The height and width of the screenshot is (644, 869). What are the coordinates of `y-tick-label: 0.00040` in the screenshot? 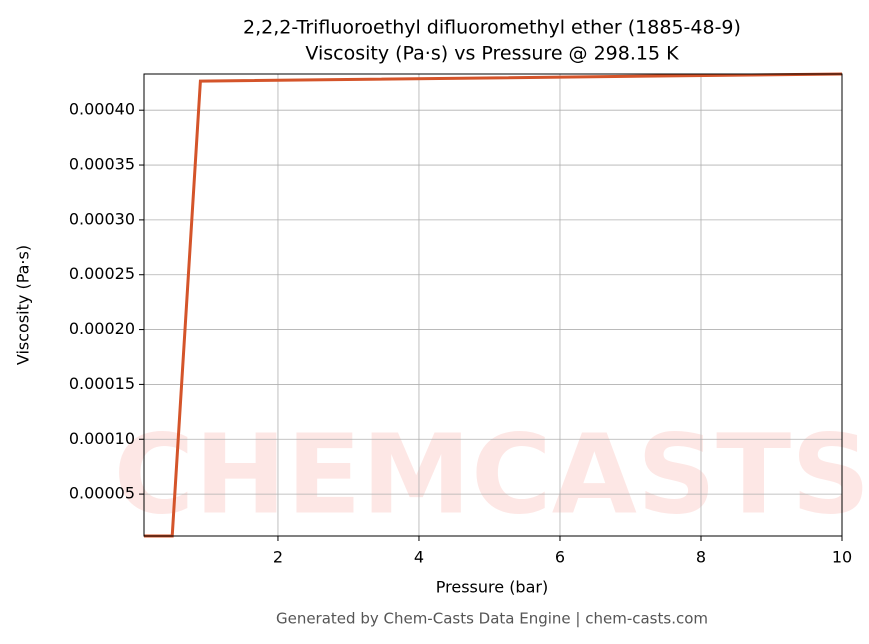 It's located at (102, 109).